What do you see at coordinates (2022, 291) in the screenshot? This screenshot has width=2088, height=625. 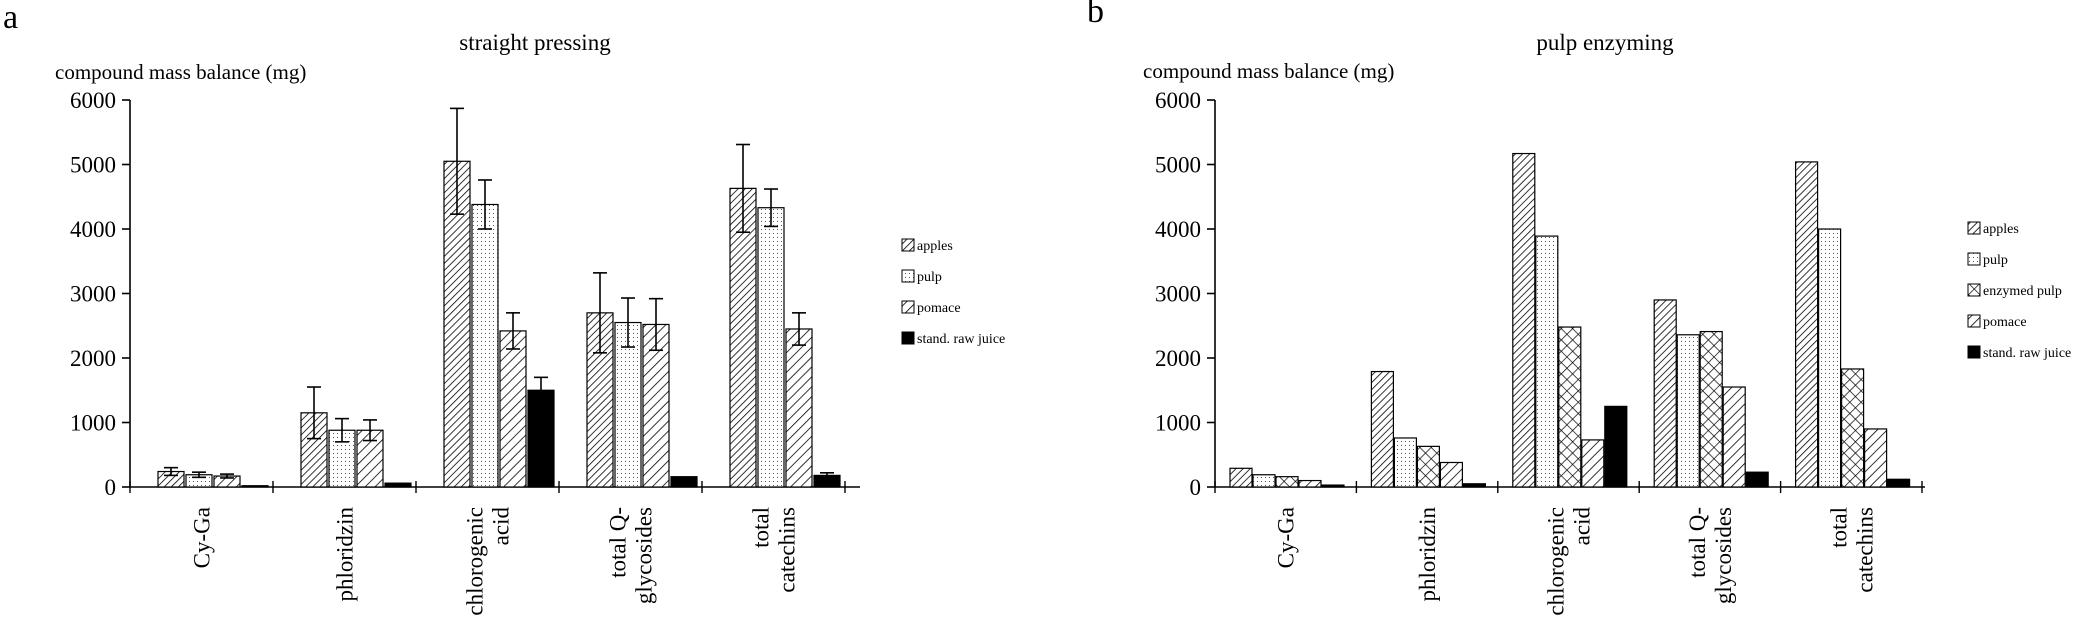 I see `legend-label: enzymed pulp` at bounding box center [2022, 291].